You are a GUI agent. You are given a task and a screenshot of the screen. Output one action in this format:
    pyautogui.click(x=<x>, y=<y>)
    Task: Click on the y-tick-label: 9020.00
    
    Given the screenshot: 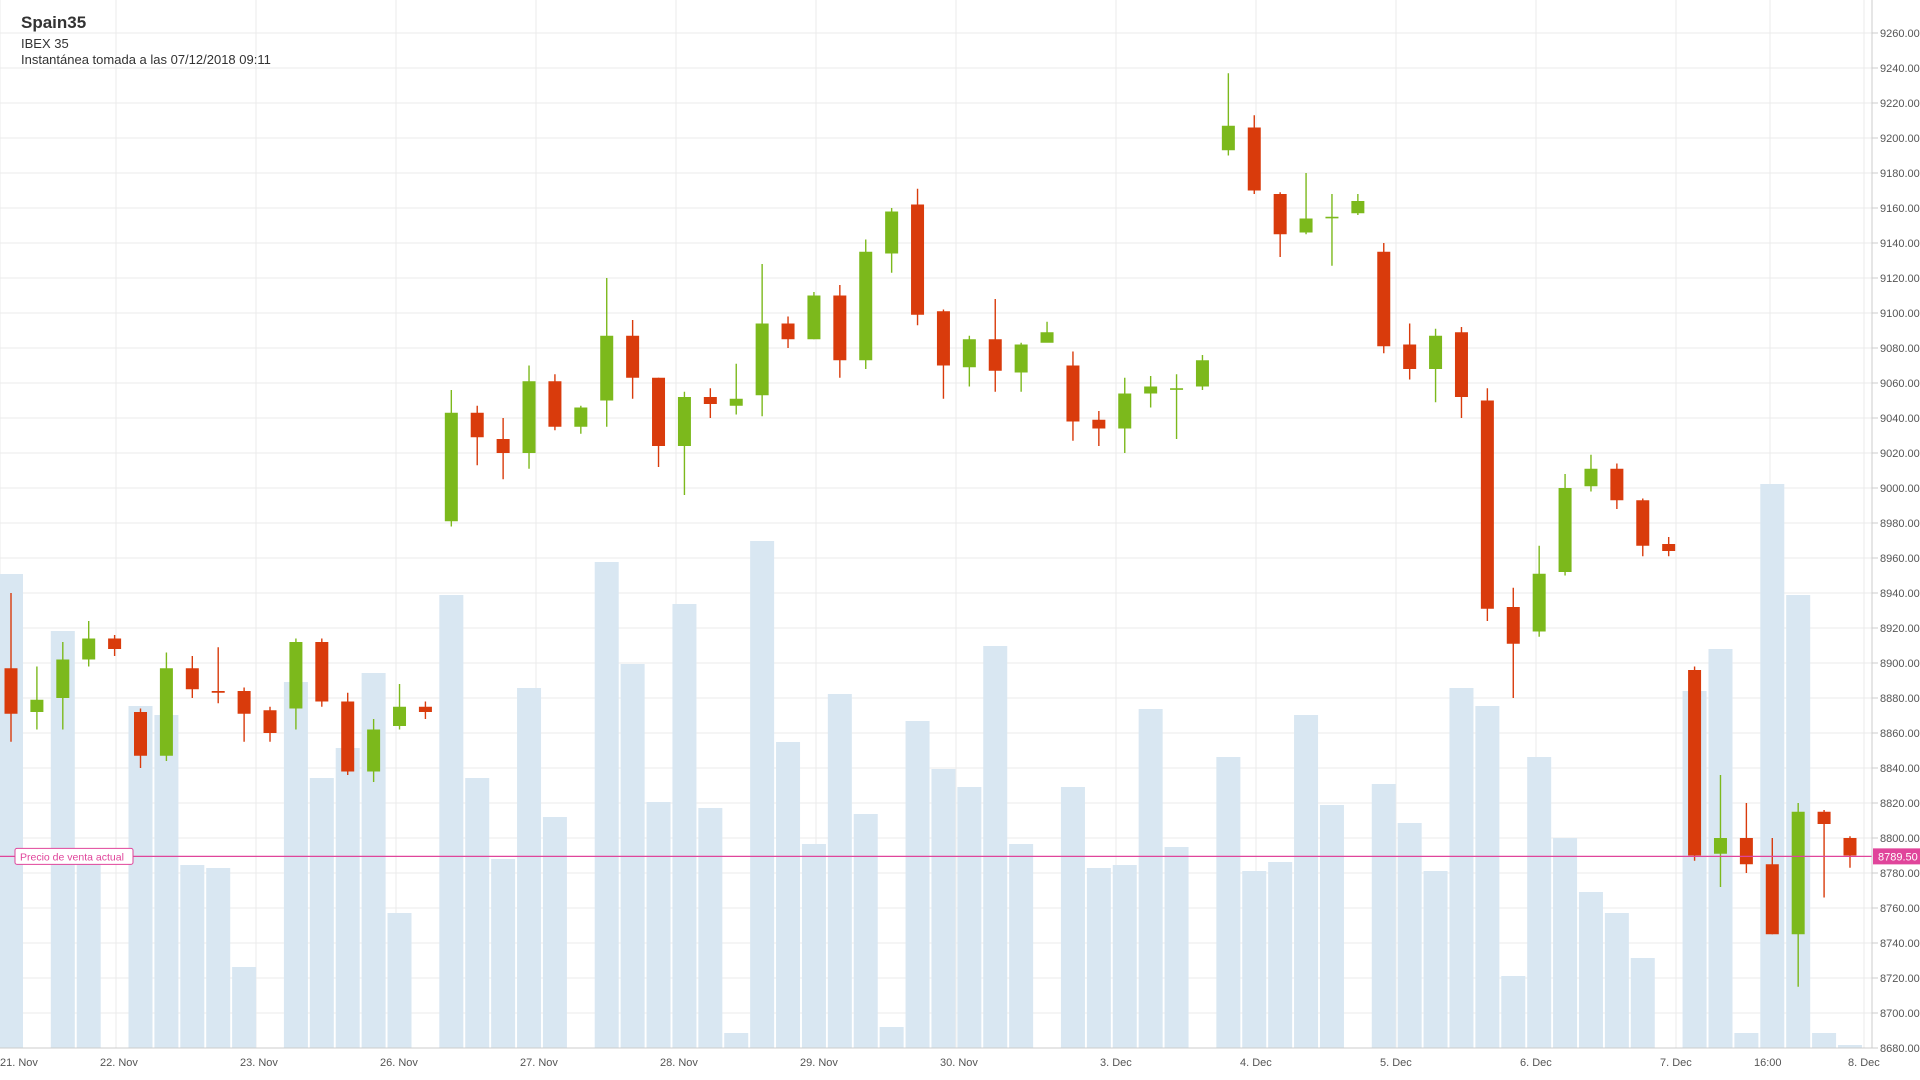 What is the action you would take?
    pyautogui.click(x=1900, y=454)
    